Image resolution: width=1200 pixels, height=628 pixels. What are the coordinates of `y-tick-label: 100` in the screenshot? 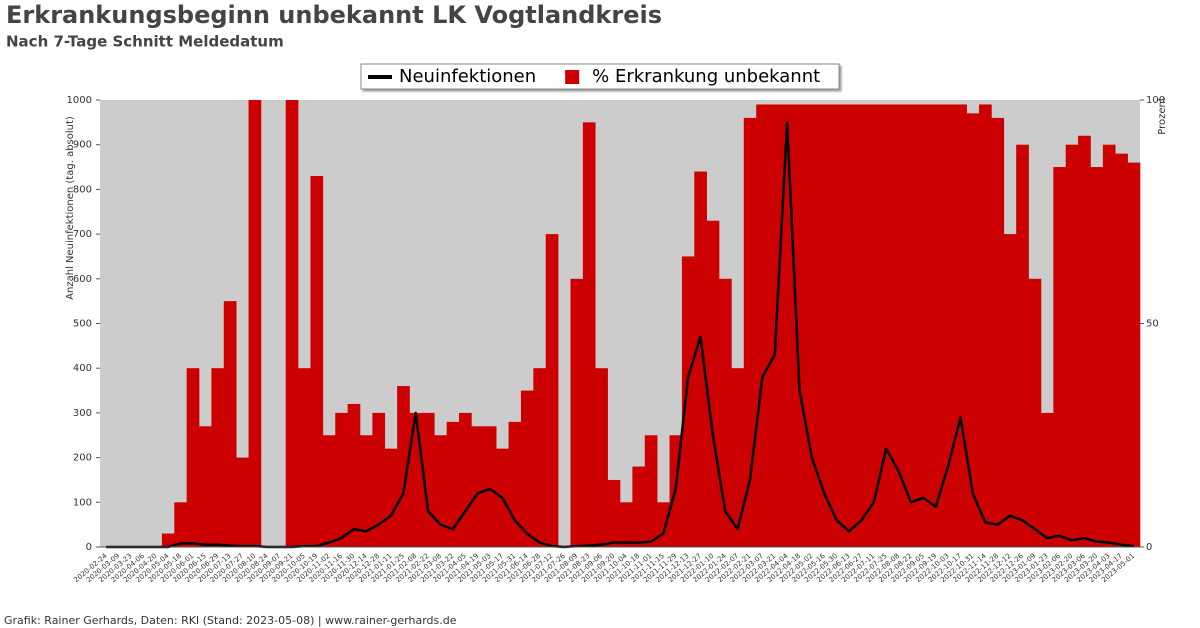 It's located at (82, 502).